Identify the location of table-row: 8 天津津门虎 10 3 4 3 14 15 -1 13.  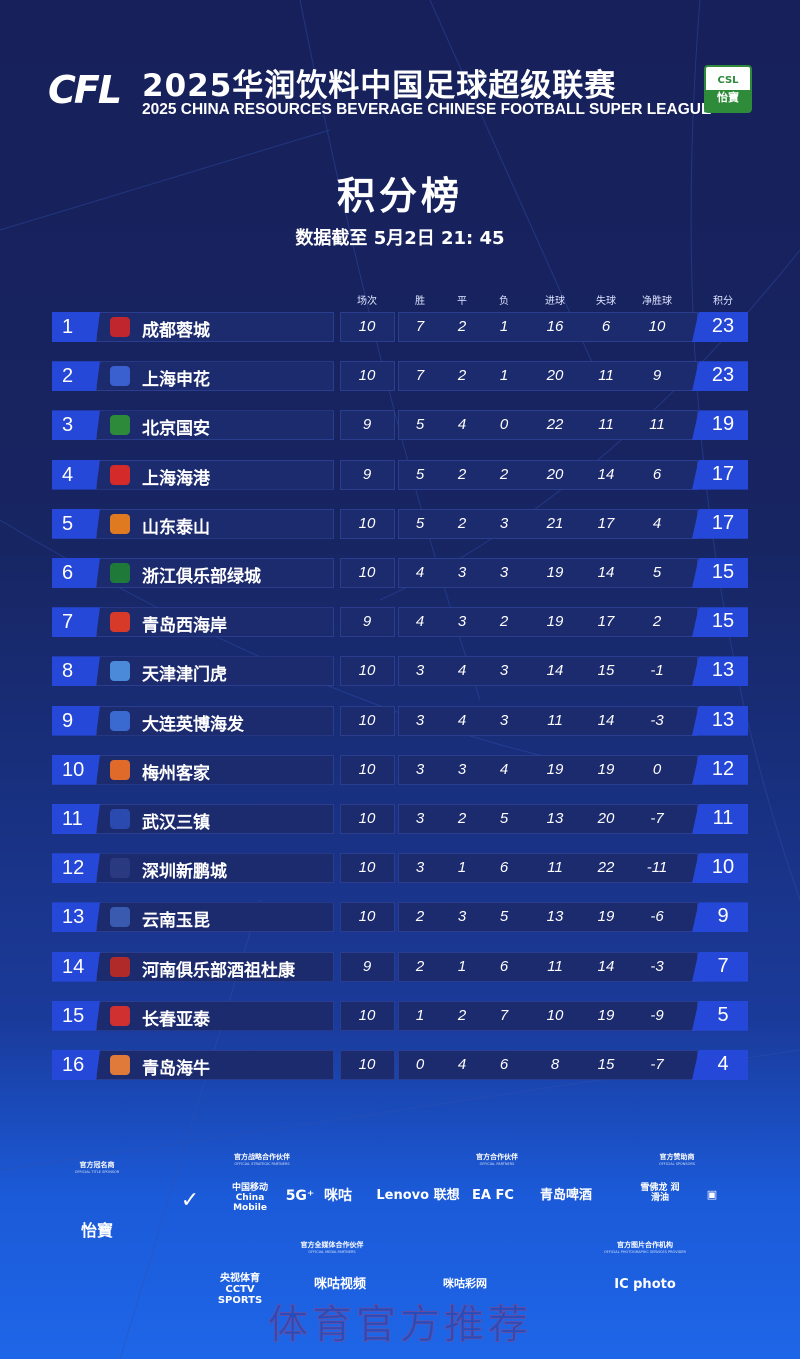
(400, 671).